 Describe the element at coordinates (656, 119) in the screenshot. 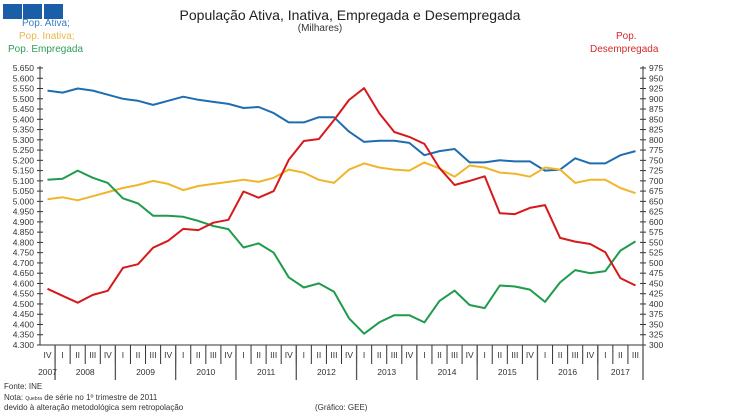

I see `right-tick-label: 850` at that location.